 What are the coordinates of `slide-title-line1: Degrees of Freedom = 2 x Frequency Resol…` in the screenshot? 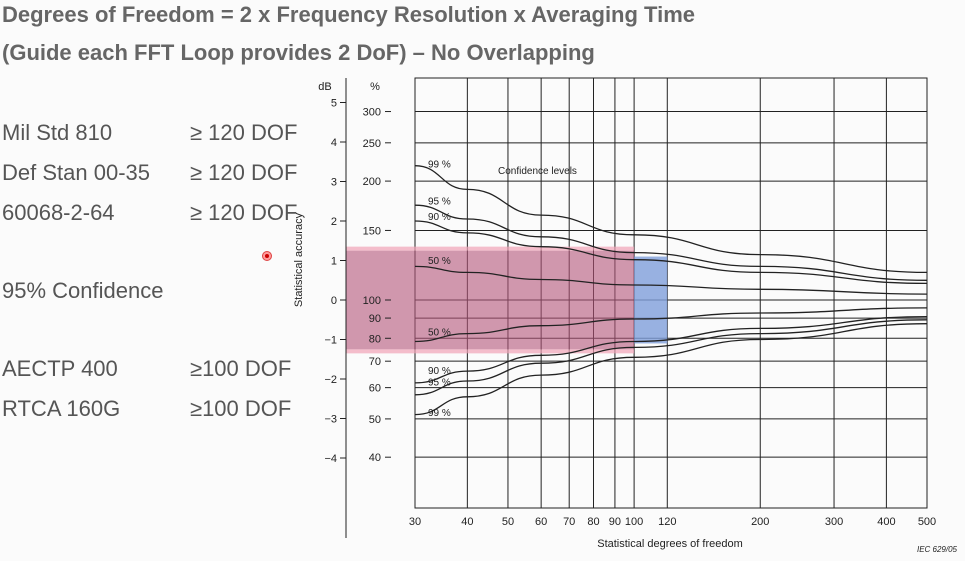 It's located at (348, 14).